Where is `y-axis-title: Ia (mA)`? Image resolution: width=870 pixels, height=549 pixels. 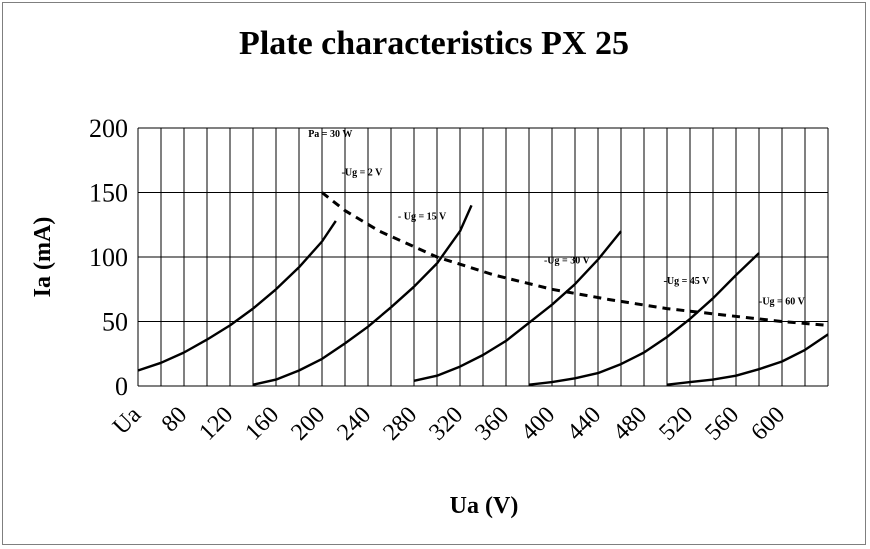 y-axis-title: Ia (mA) is located at coordinates (43, 257).